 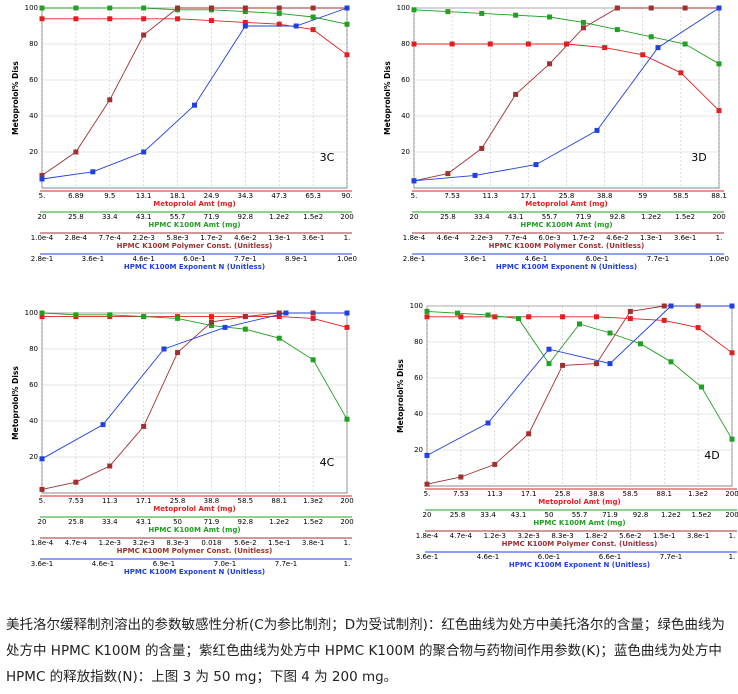 What do you see at coordinates (597, 494) in the screenshot?
I see `x-tick-label: 38.8` at bounding box center [597, 494].